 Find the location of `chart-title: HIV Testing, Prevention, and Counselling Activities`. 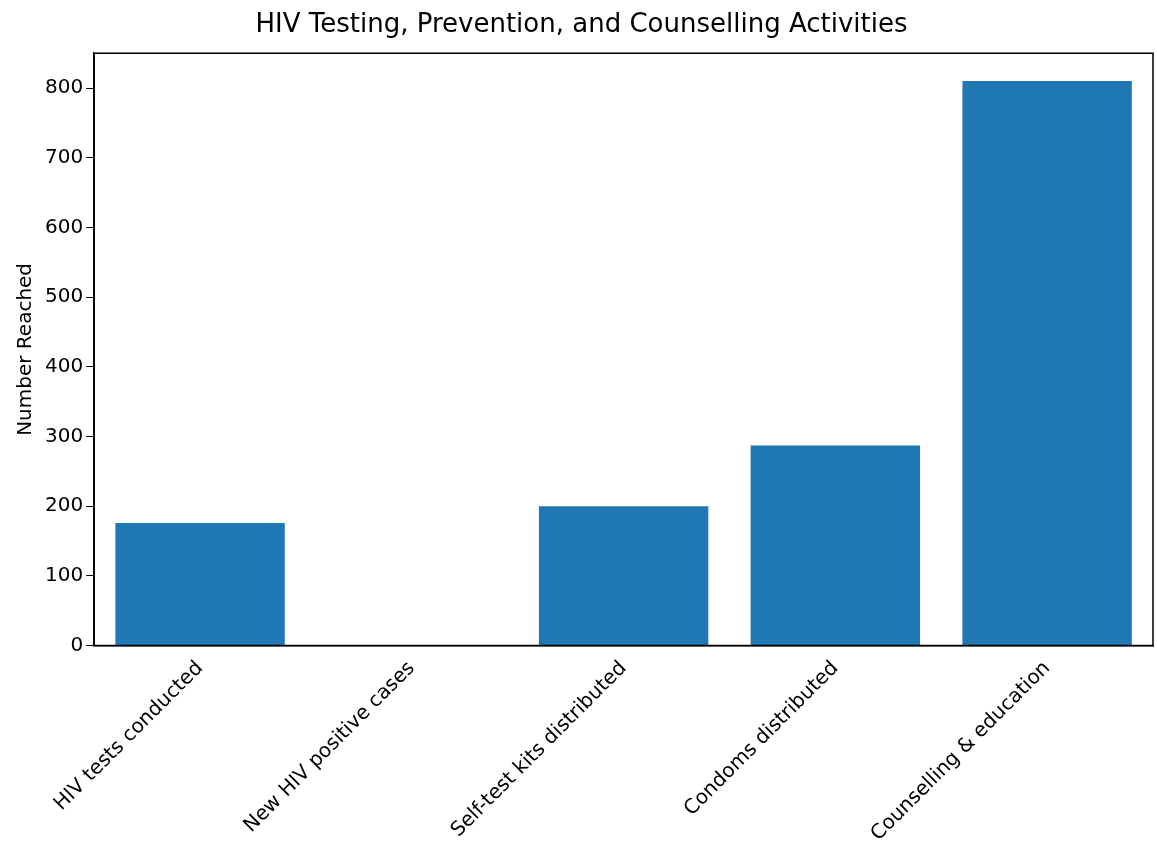

chart-title: HIV Testing, Prevention, and Counselling Activities is located at coordinates (581, 23).